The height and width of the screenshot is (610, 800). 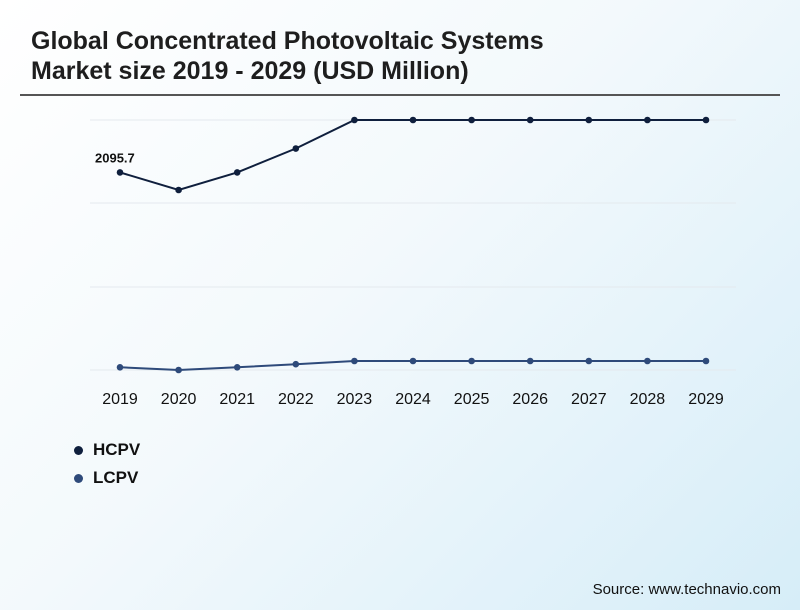 I want to click on x-tick-label: 2023, so click(x=355, y=399).